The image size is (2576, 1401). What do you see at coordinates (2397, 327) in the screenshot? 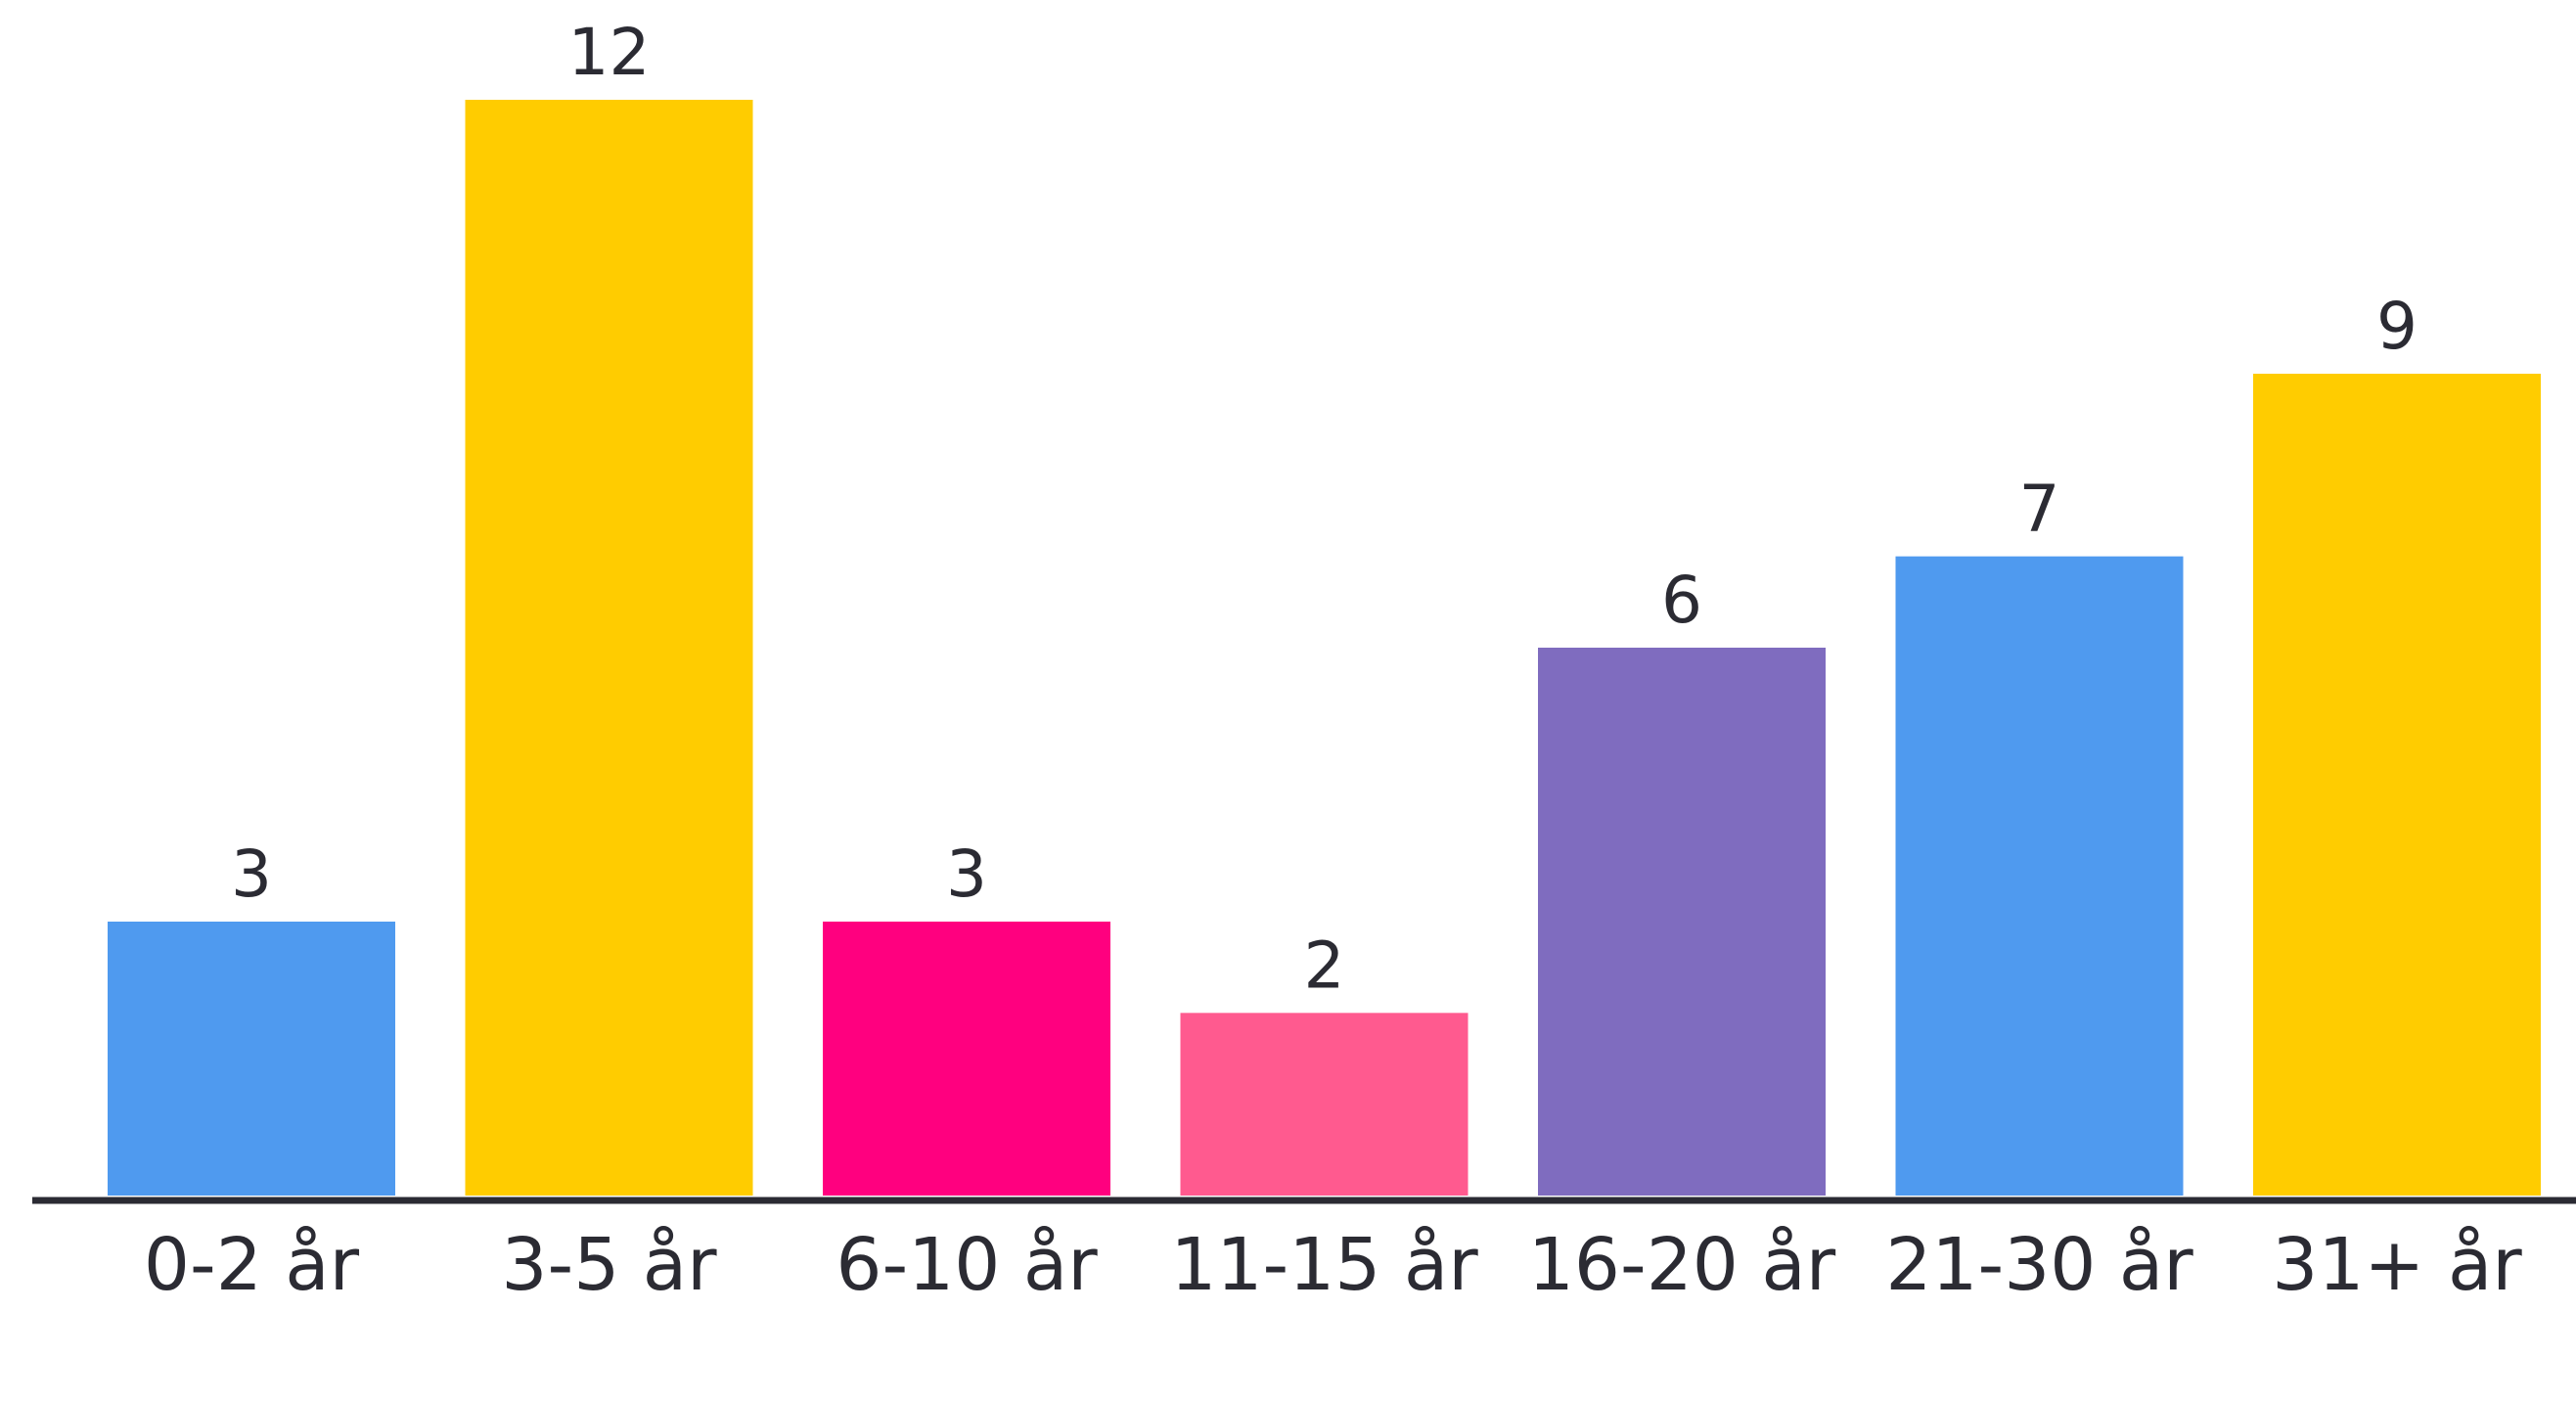
I see `bar-value-label: 9` at bounding box center [2397, 327].